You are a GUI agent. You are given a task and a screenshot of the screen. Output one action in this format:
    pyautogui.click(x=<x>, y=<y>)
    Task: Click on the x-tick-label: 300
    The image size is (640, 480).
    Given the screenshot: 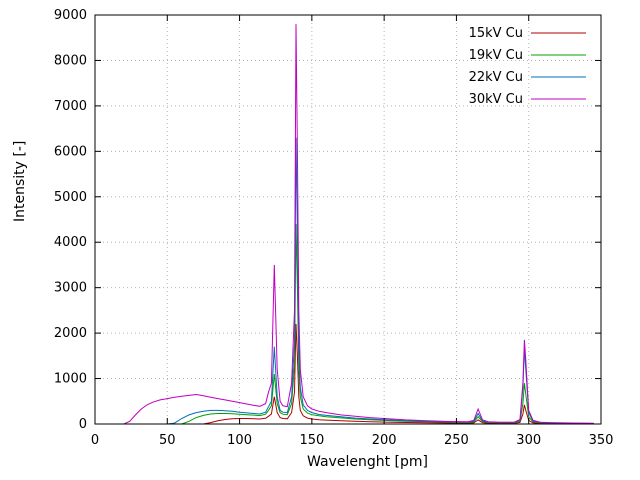 What is the action you would take?
    pyautogui.click(x=528, y=440)
    